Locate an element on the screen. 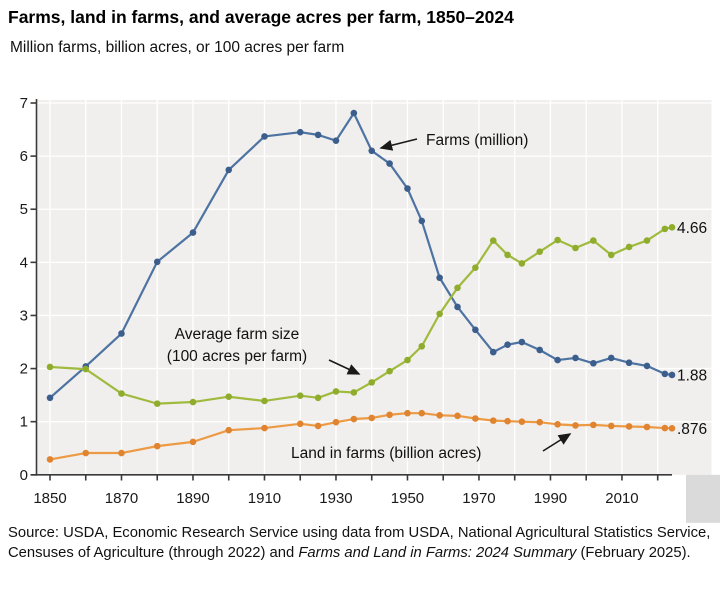  x-tick-label: 1910 is located at coordinates (264, 498).